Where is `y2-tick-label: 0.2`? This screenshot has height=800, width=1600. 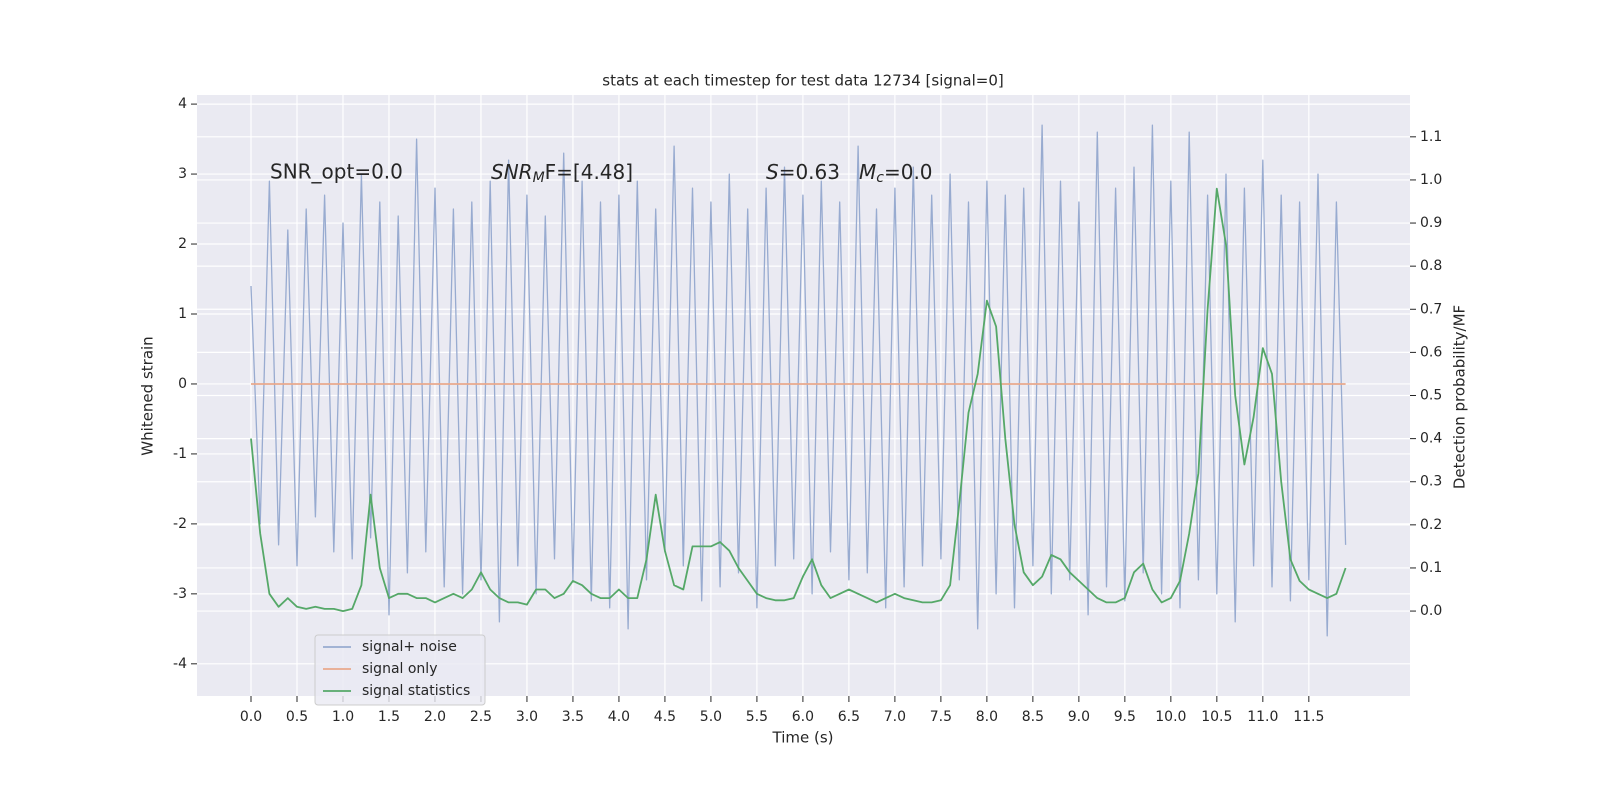
y2-tick-label: 0.2 is located at coordinates (1431, 525).